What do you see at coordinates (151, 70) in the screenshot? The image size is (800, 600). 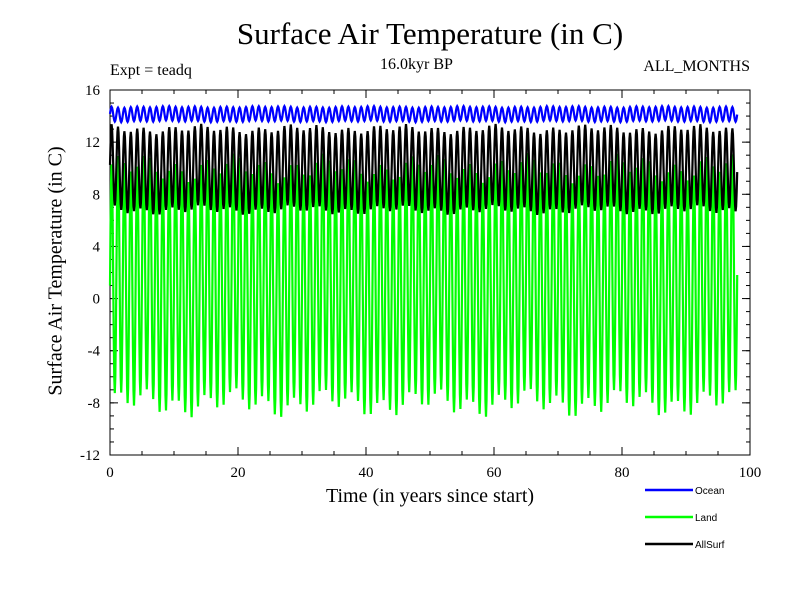 I see `experiment-label: Expt = teadq` at bounding box center [151, 70].